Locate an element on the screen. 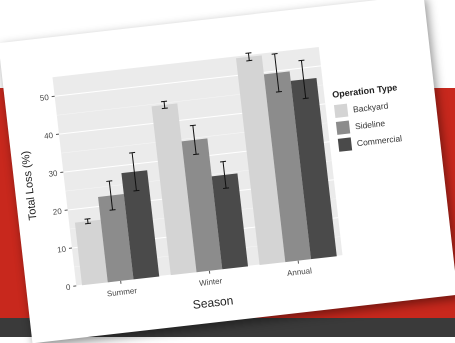 The height and width of the screenshot is (343, 455). y-tick-label: 20 is located at coordinates (57, 212).